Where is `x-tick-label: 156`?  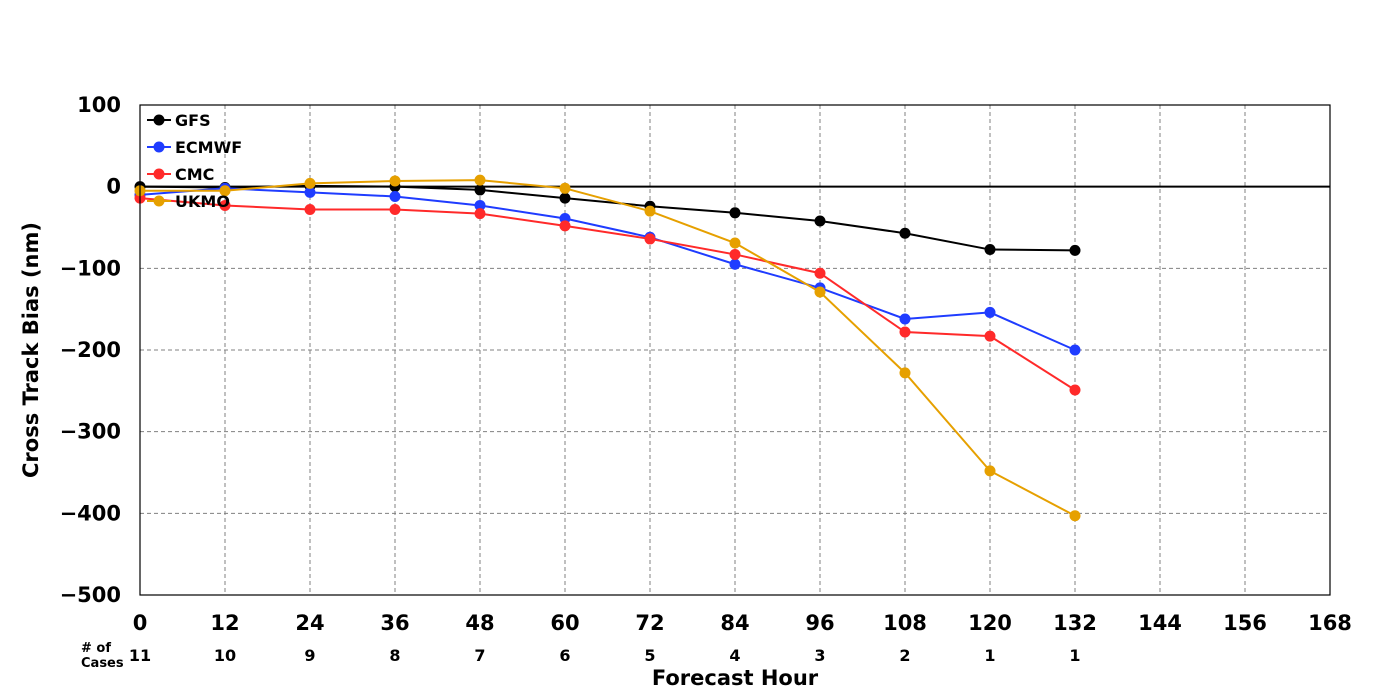
x-tick-label: 156 is located at coordinates (1245, 623).